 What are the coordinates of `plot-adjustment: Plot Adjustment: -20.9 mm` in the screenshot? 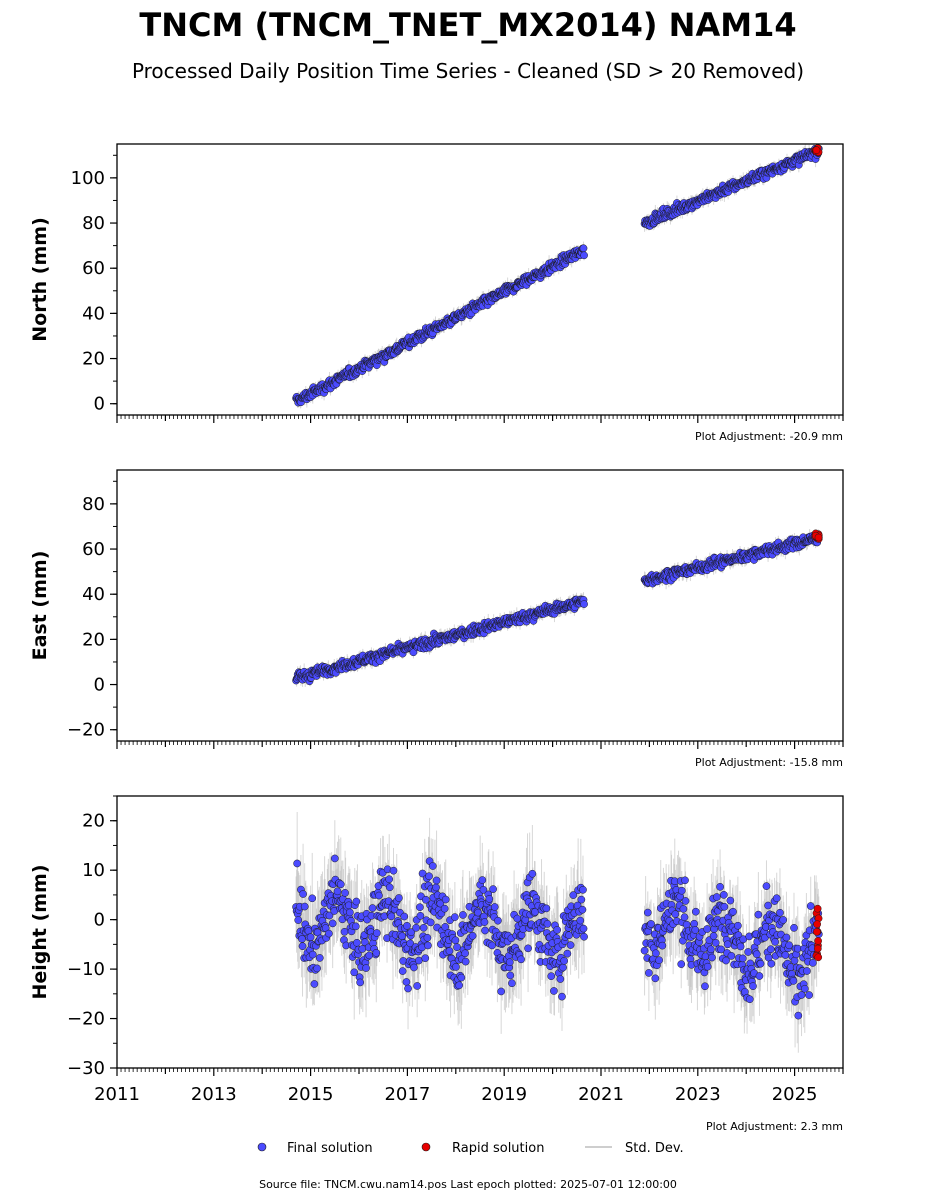 It's located at (769, 436).